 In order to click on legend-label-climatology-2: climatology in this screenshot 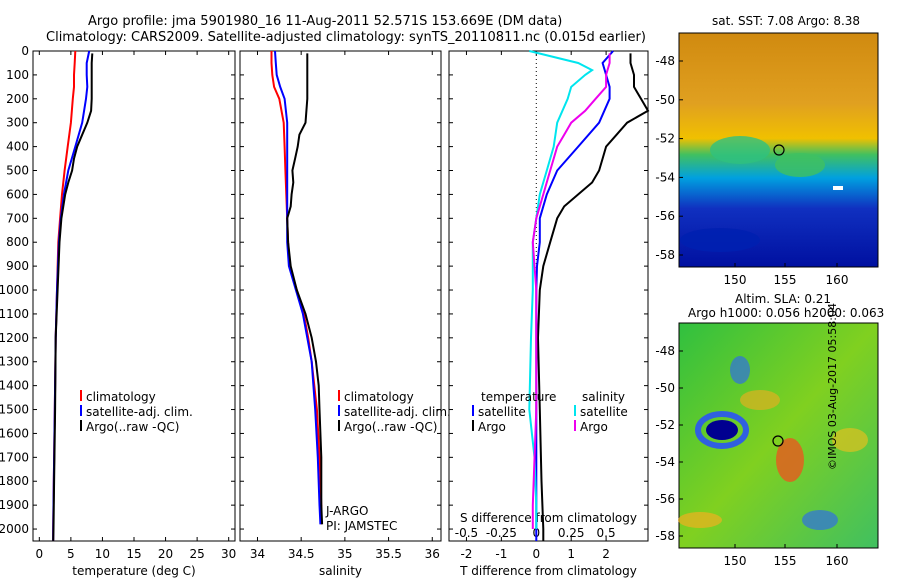, I will do `click(379, 397)`.